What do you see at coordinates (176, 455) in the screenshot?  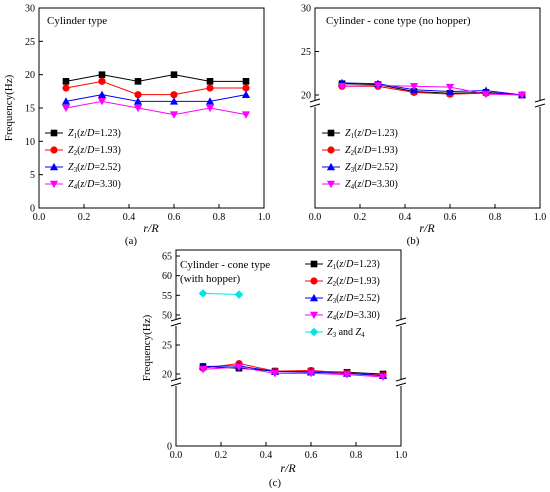 I see `x-tick-label: 0.0` at bounding box center [176, 455].